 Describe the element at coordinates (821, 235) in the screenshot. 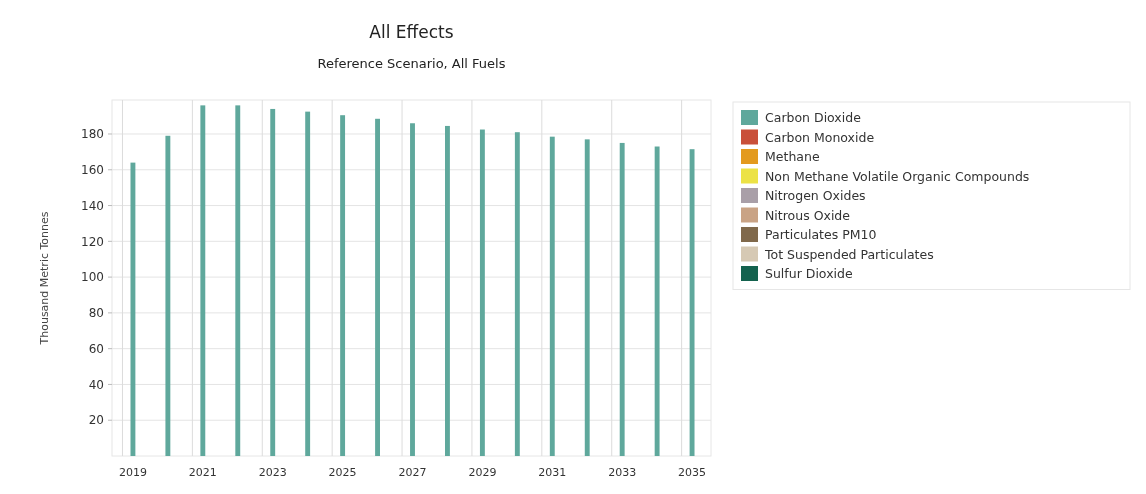

I see `legend-label: Particulates PM10` at that location.